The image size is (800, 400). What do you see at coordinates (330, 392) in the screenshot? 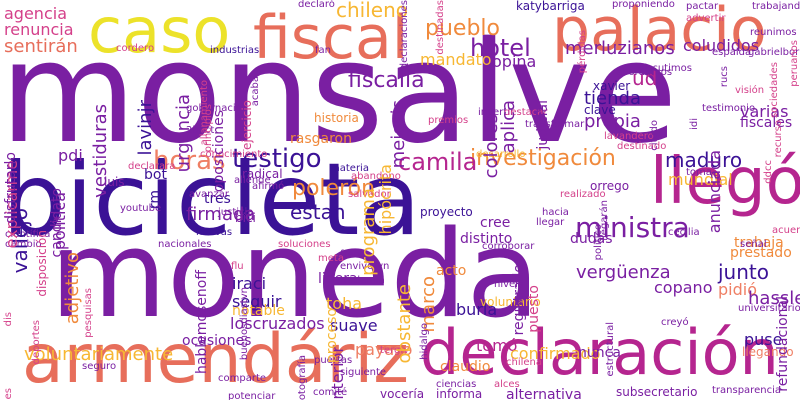
I see `word-comite: comité` at bounding box center [330, 392].